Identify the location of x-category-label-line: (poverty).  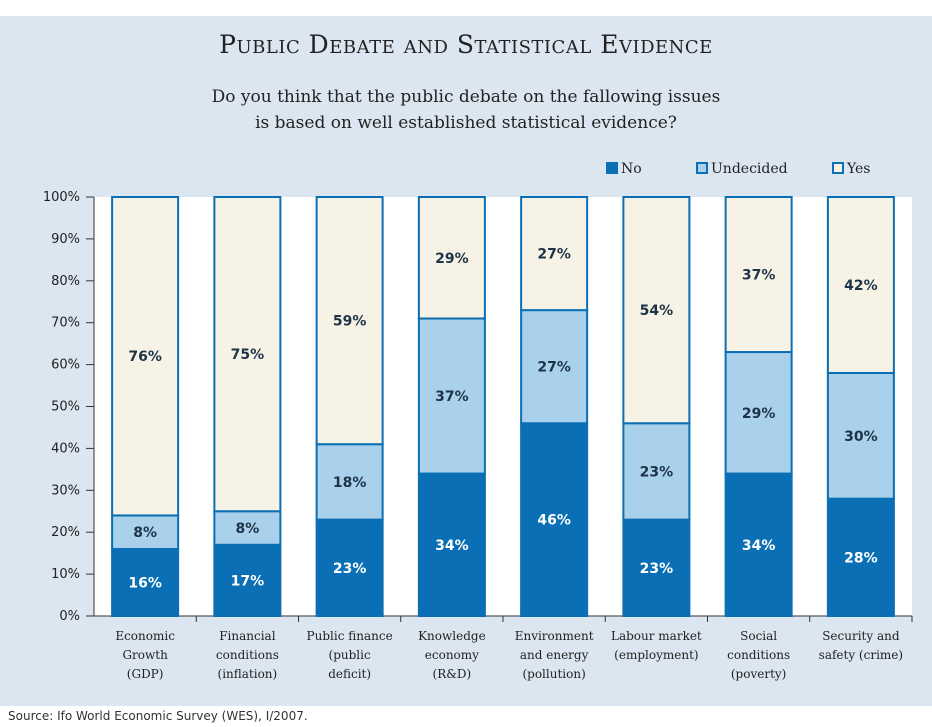
(758, 674).